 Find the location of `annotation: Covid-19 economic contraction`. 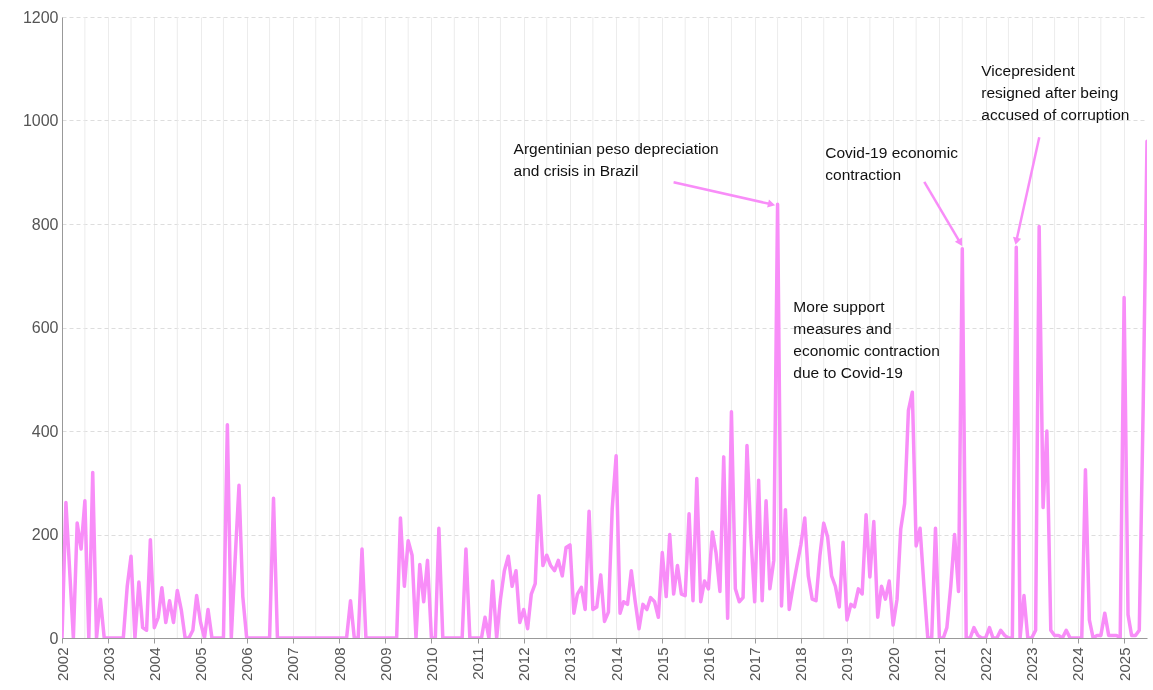

annotation: Covid-19 economic contraction is located at coordinates (892, 163).